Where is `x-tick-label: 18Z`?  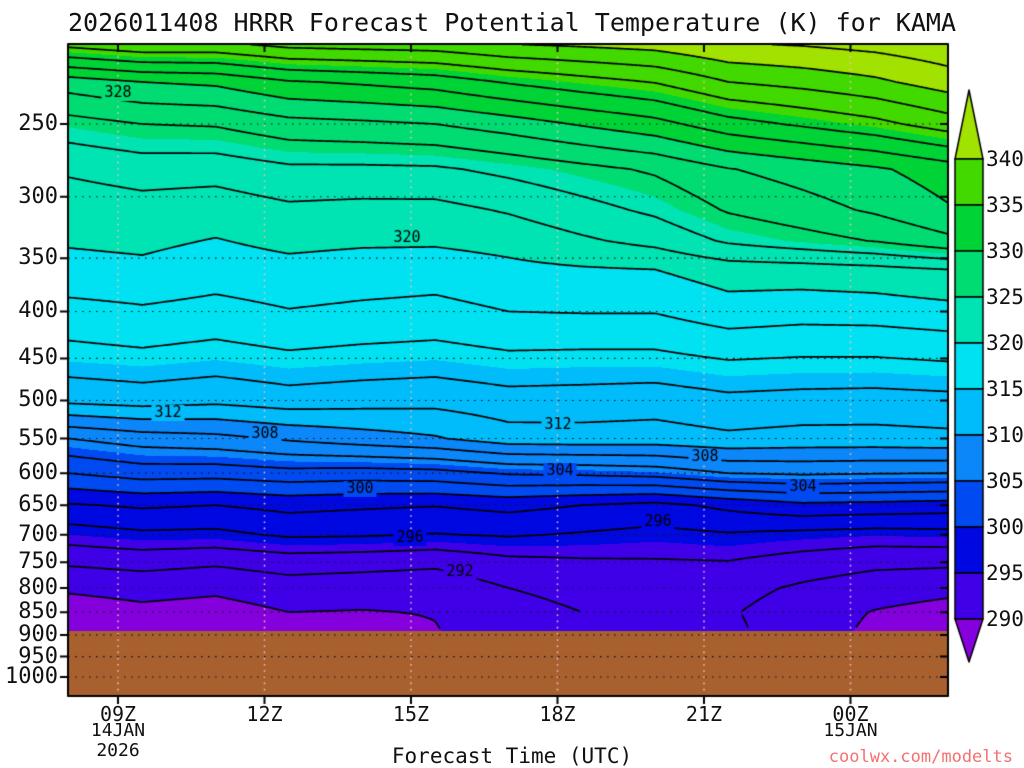
x-tick-label: 18Z is located at coordinates (557, 714).